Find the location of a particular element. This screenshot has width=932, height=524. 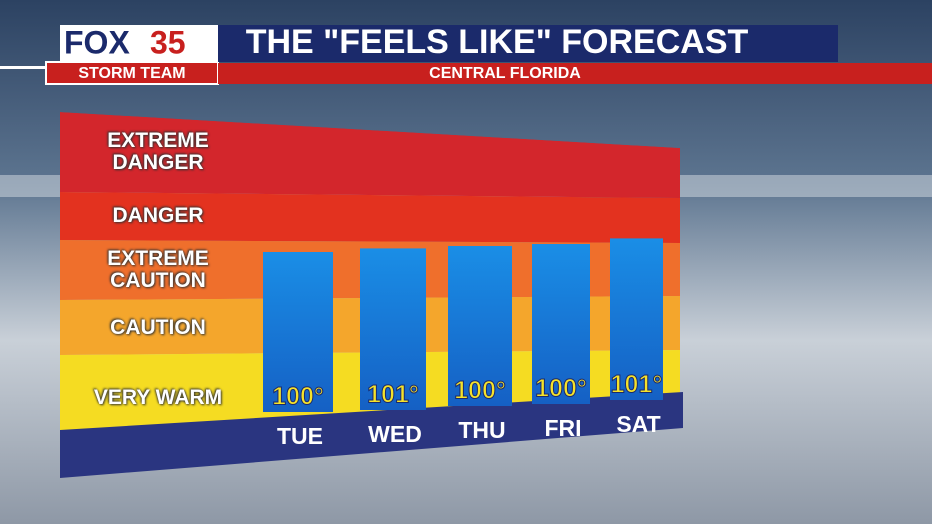

logo-channel: 35 is located at coordinates (168, 42).